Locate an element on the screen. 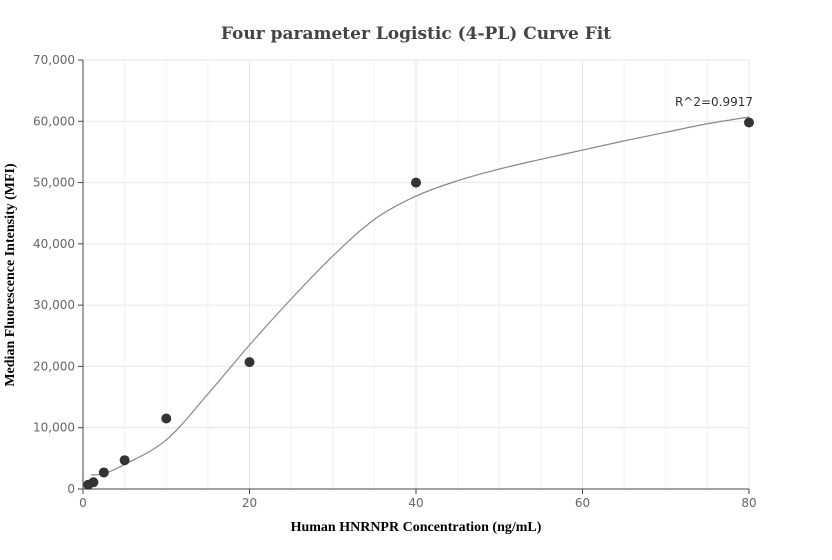 The image size is (832, 560). x-tick-label: 60 is located at coordinates (582, 503).